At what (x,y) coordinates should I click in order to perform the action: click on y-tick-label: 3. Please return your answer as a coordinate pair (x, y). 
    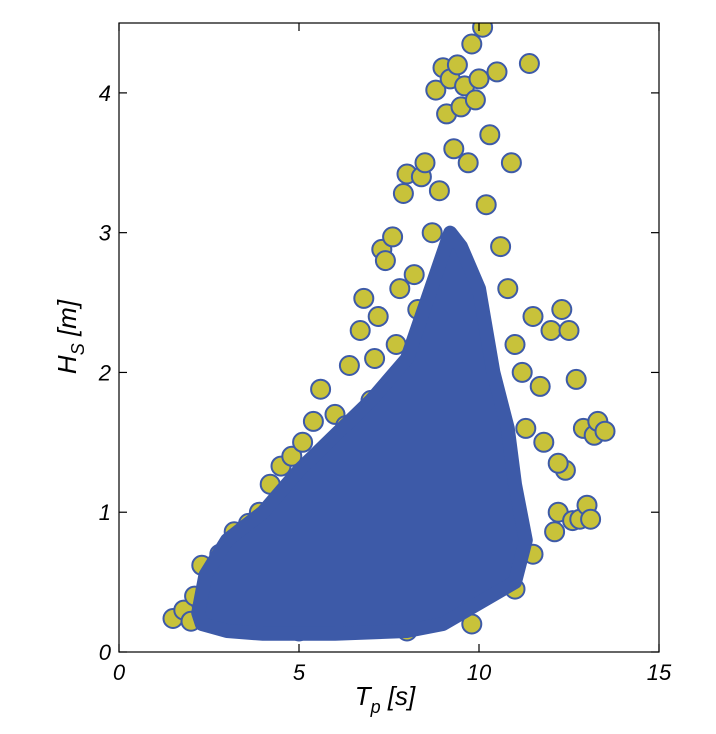
    Looking at the image, I should click on (105, 233).